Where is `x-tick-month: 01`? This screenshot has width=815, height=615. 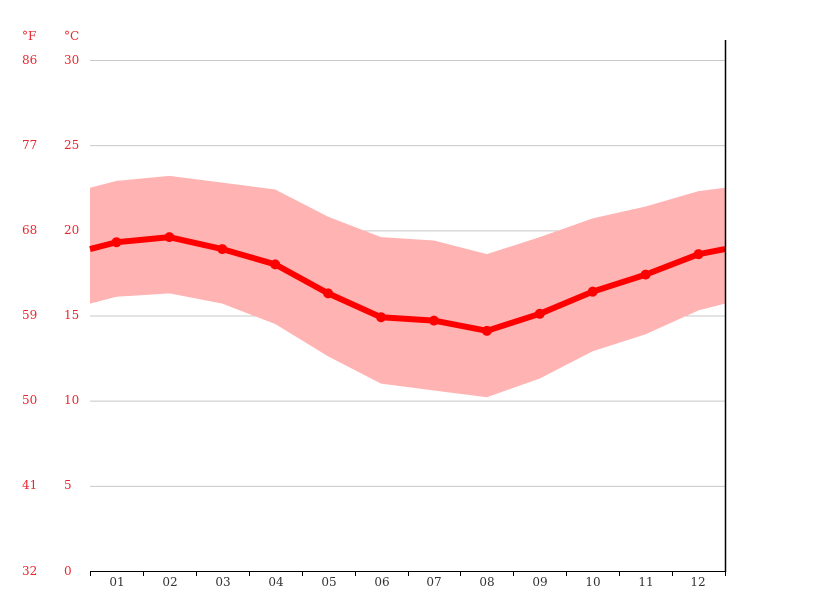
x-tick-month: 01 is located at coordinates (117, 582).